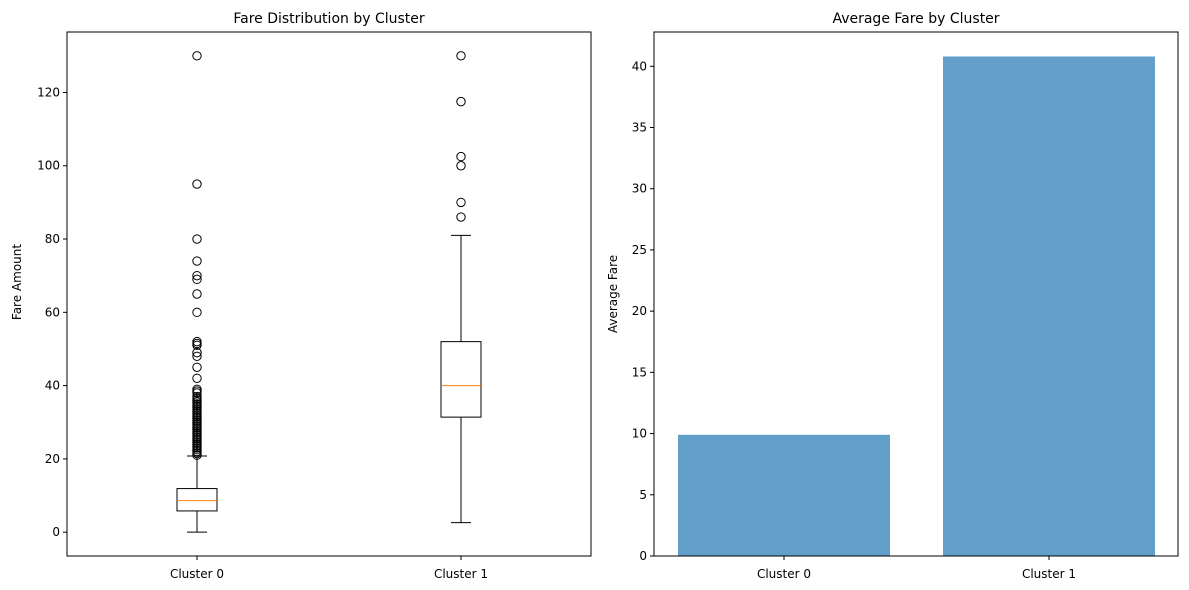  What do you see at coordinates (639, 250) in the screenshot?
I see `bar-chart-y-tick-label: 25` at bounding box center [639, 250].